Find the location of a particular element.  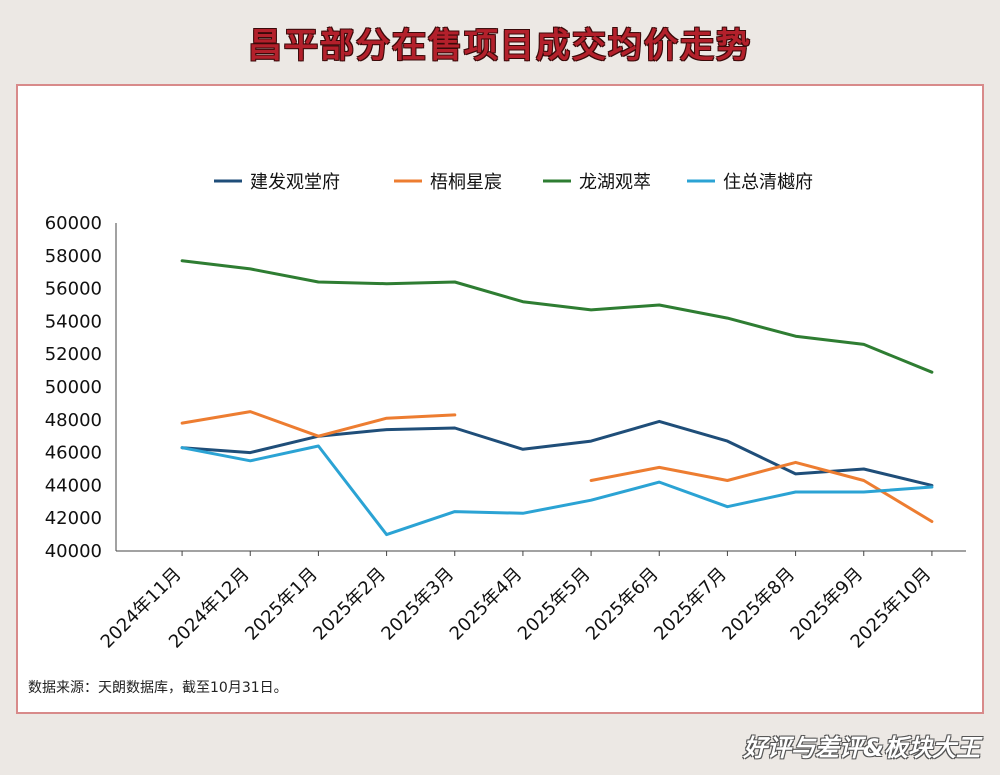

y-tick-label: 56000 is located at coordinates (73, 289).